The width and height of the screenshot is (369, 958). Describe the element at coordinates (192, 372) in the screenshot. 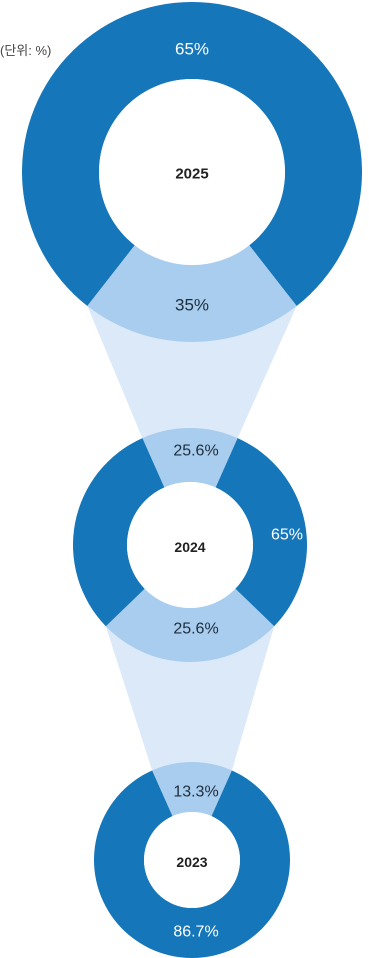

I see `connector-2025-2024` at that location.